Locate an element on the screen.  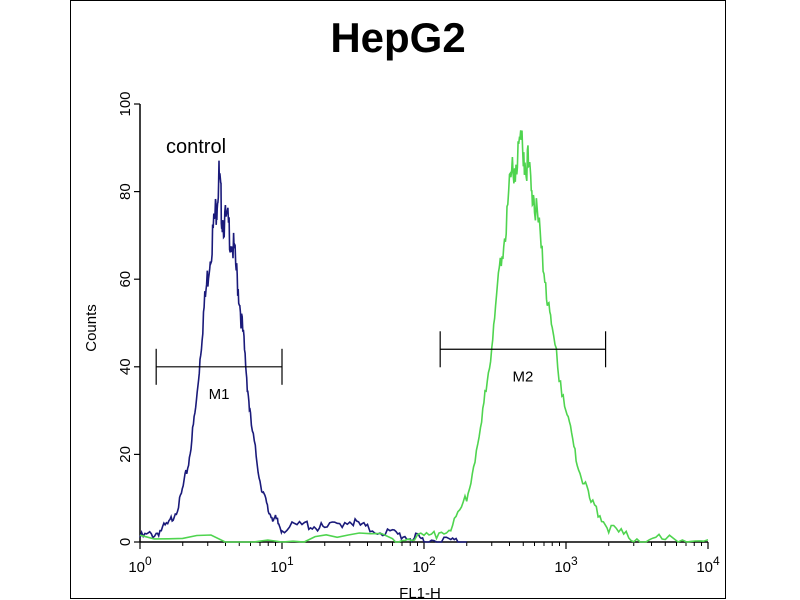
marker-label: M2 is located at coordinates (522, 376).